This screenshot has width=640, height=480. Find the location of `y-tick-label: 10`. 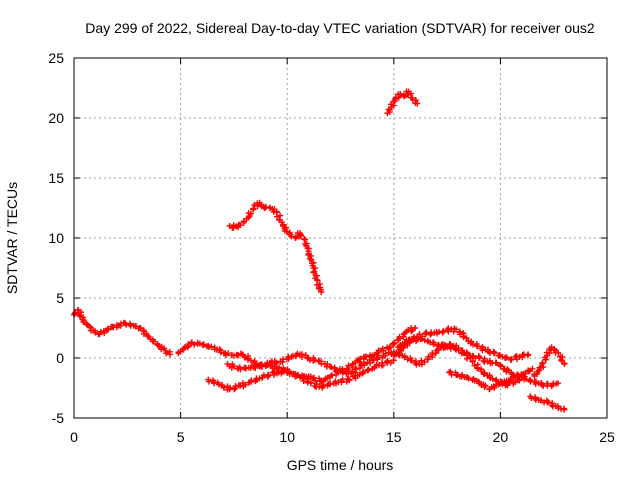

y-tick-label: 10 is located at coordinates (56, 238).